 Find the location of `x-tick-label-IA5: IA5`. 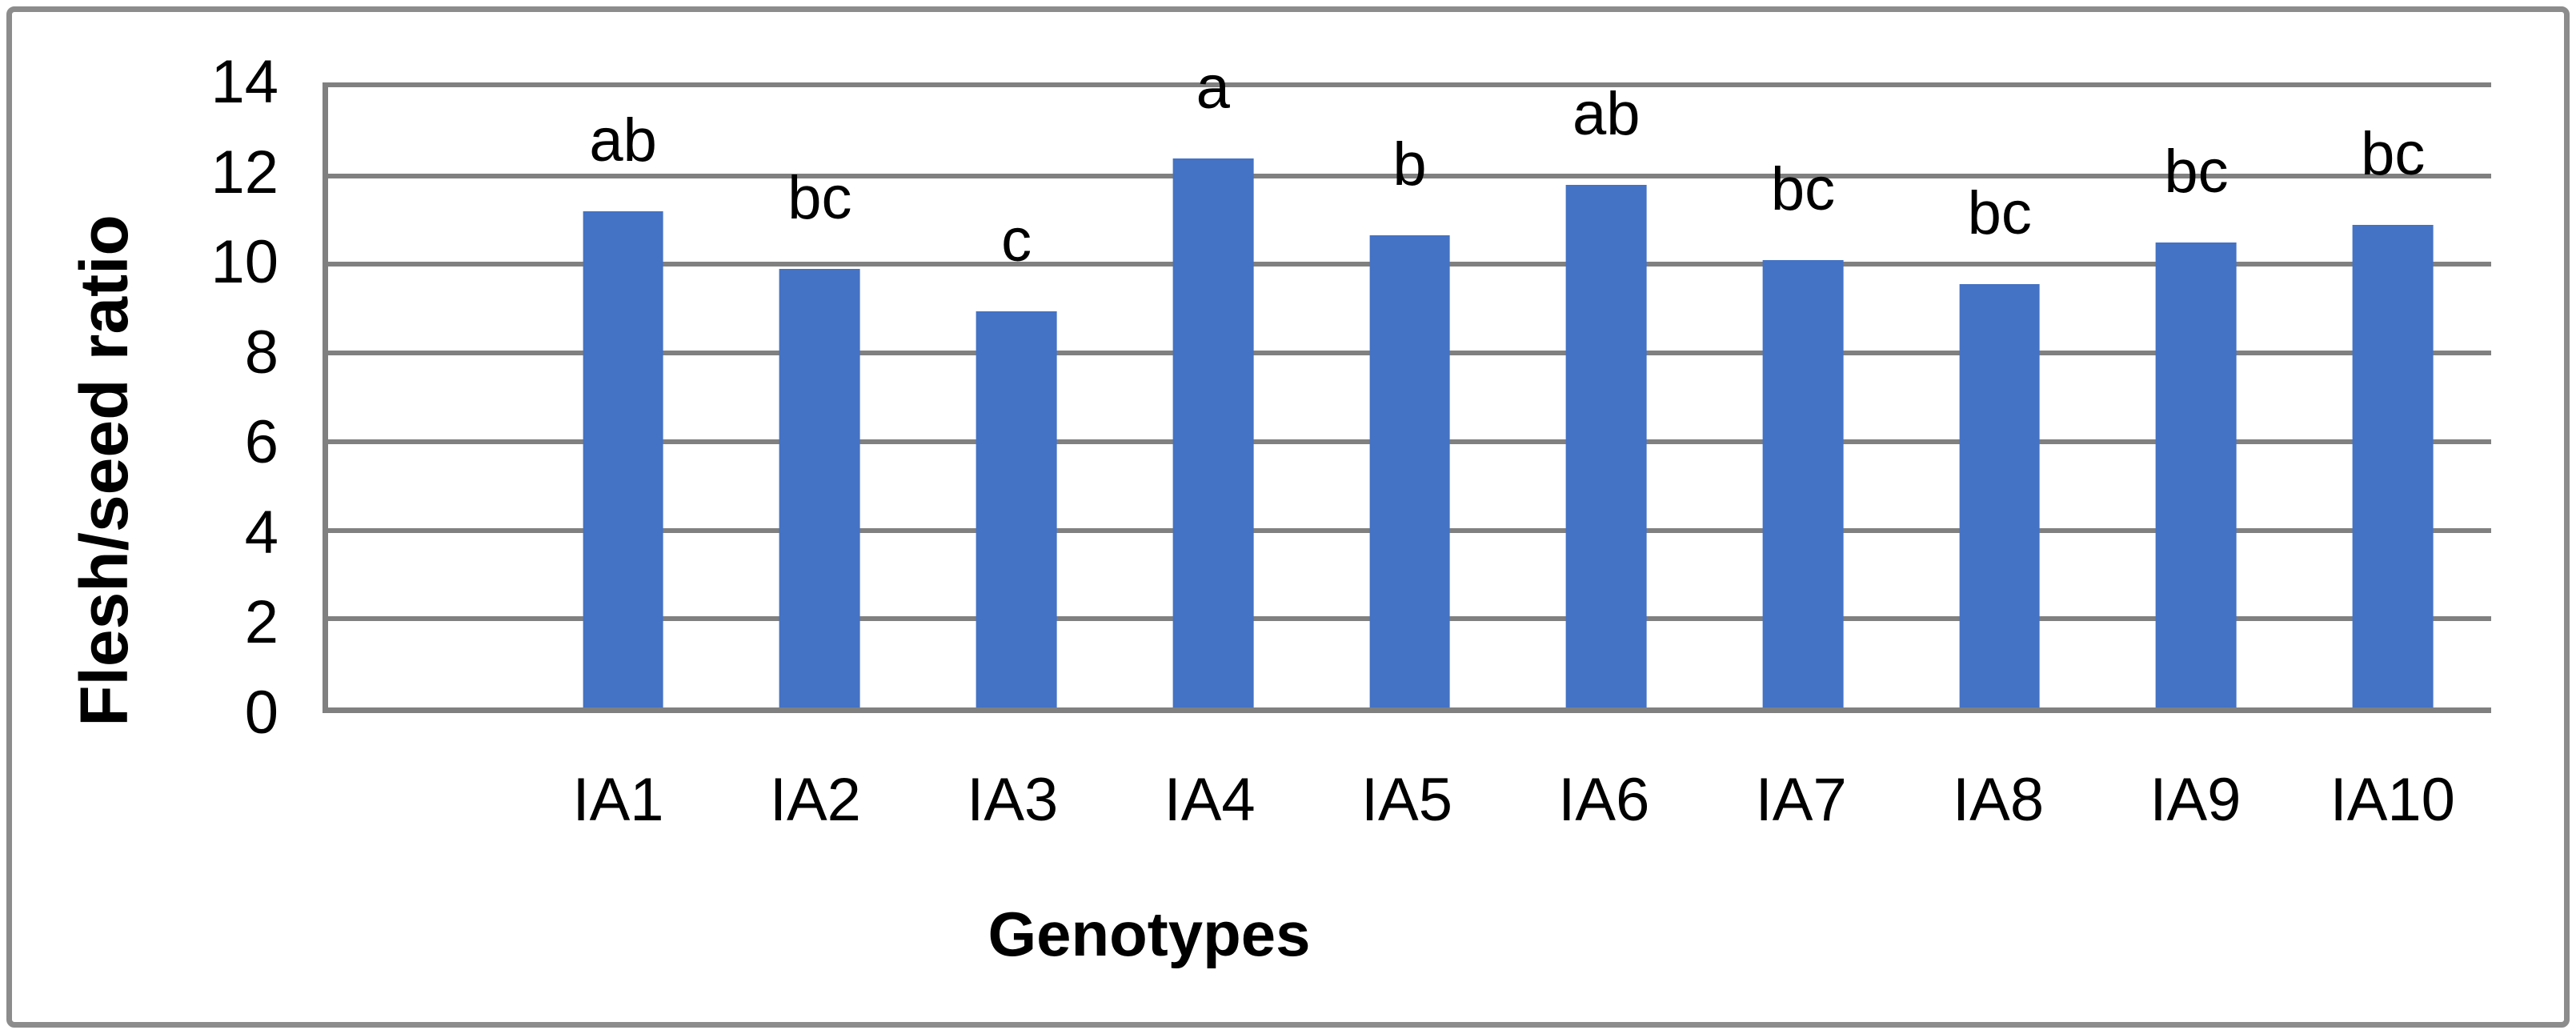

x-tick-label-IA5: IA5 is located at coordinates (1406, 800).